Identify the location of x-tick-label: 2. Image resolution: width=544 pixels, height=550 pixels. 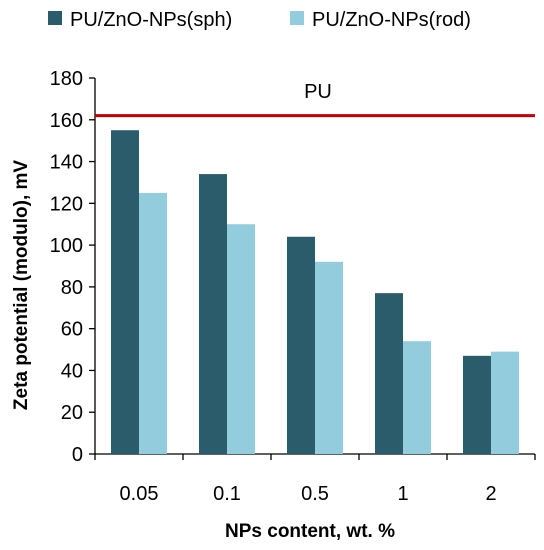
(490, 494).